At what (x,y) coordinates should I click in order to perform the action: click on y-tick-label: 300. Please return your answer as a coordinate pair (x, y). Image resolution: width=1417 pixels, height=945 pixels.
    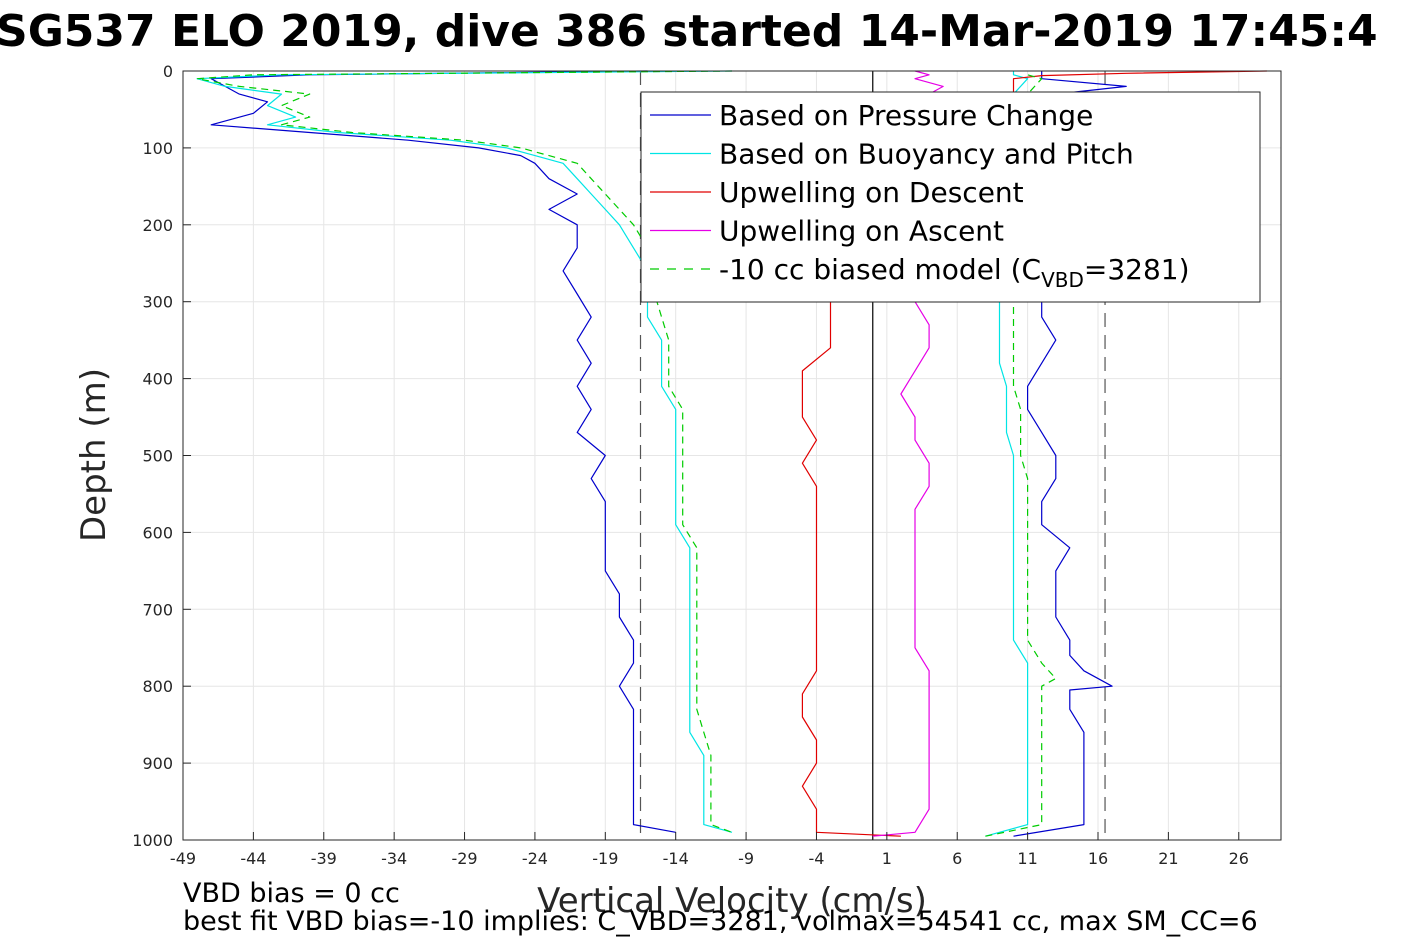
    Looking at the image, I should click on (157, 302).